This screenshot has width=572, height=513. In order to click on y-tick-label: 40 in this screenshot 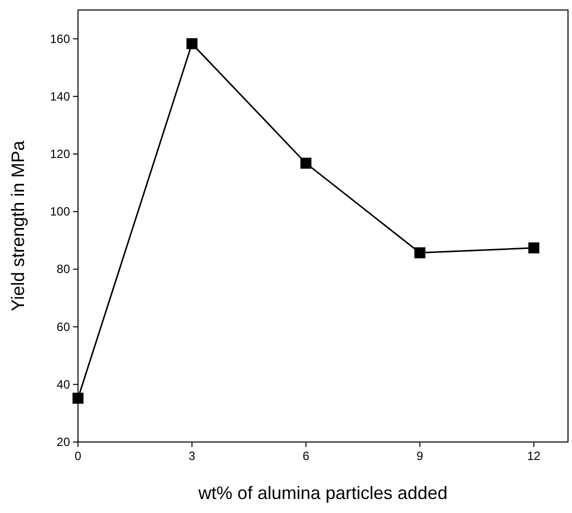, I will do `click(63, 384)`.